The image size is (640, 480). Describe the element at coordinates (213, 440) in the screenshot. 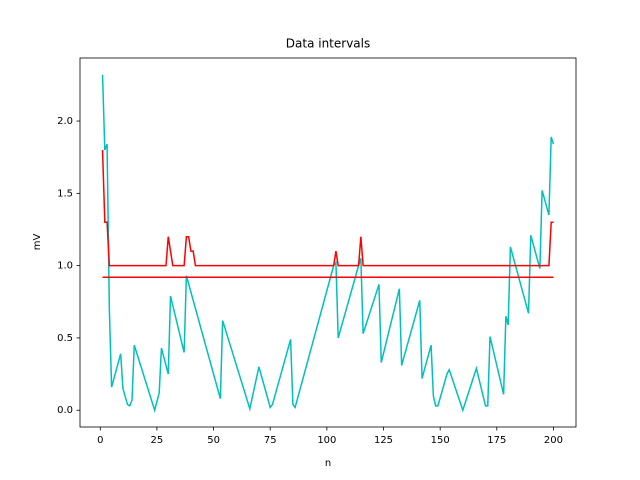

I see `x-tick-label: 50` at that location.